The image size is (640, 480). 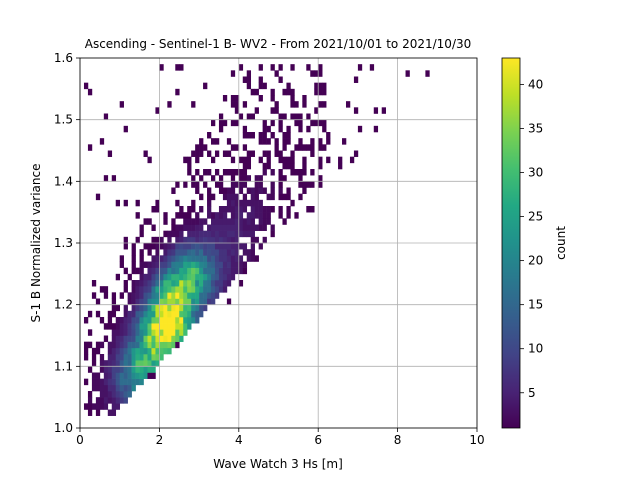 I want to click on colorbar-tick-label: 15, so click(x=535, y=305).